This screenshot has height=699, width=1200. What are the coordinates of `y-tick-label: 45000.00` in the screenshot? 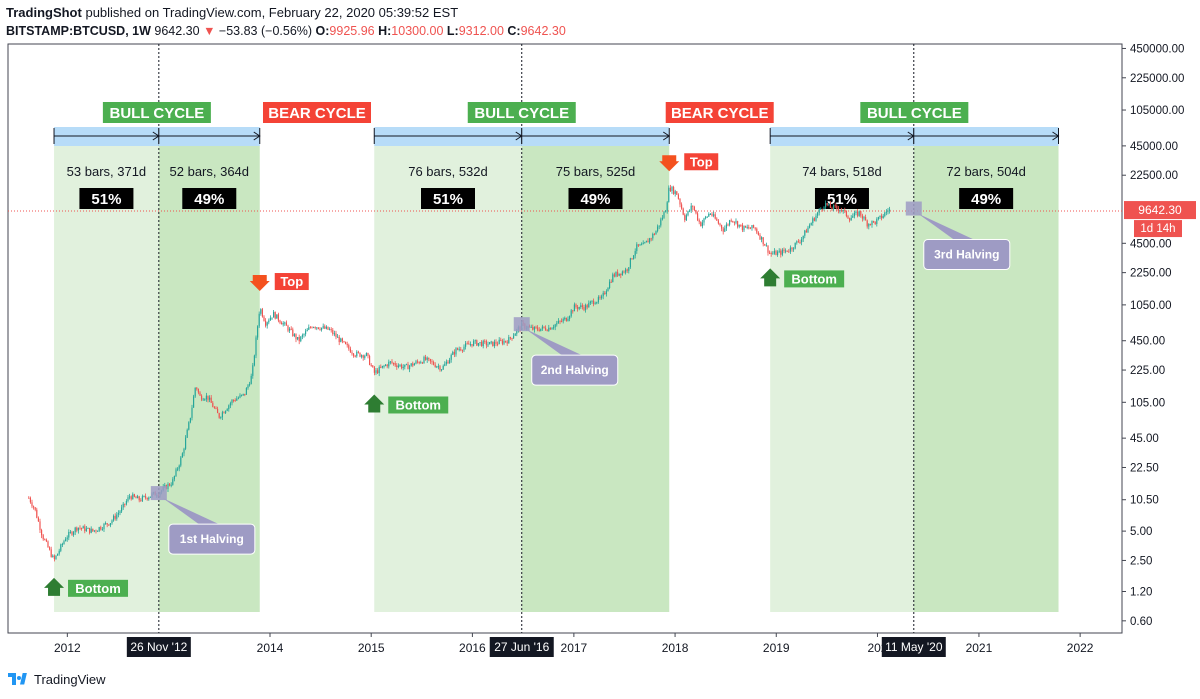 It's located at (1154, 147).